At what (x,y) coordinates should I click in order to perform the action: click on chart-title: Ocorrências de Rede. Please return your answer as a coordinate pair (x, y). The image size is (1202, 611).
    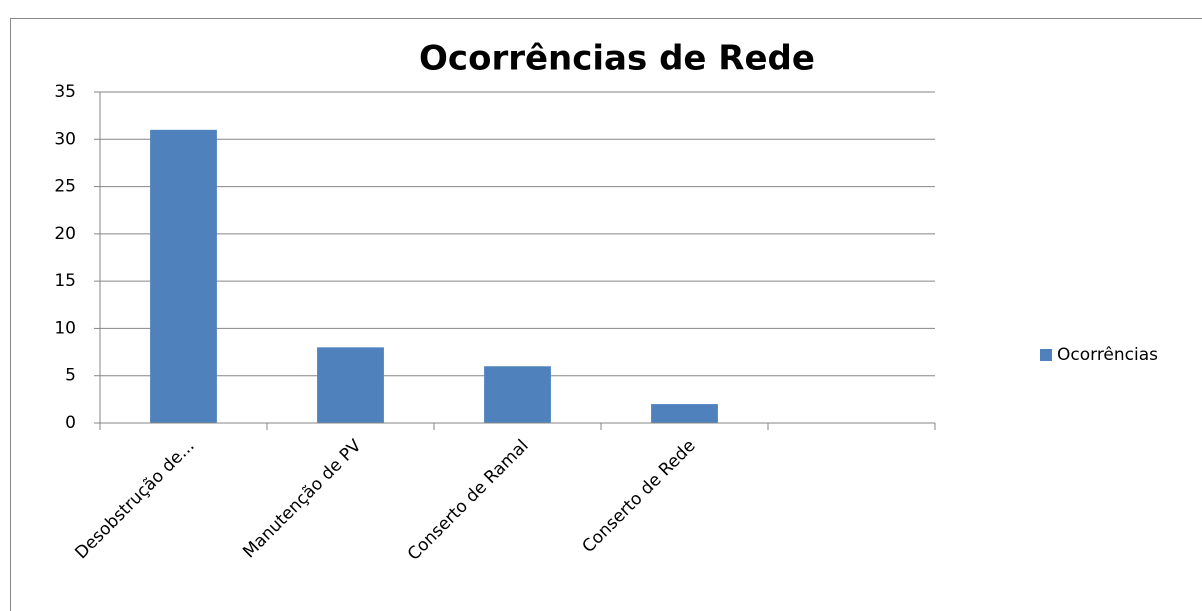
    Looking at the image, I should click on (617, 59).